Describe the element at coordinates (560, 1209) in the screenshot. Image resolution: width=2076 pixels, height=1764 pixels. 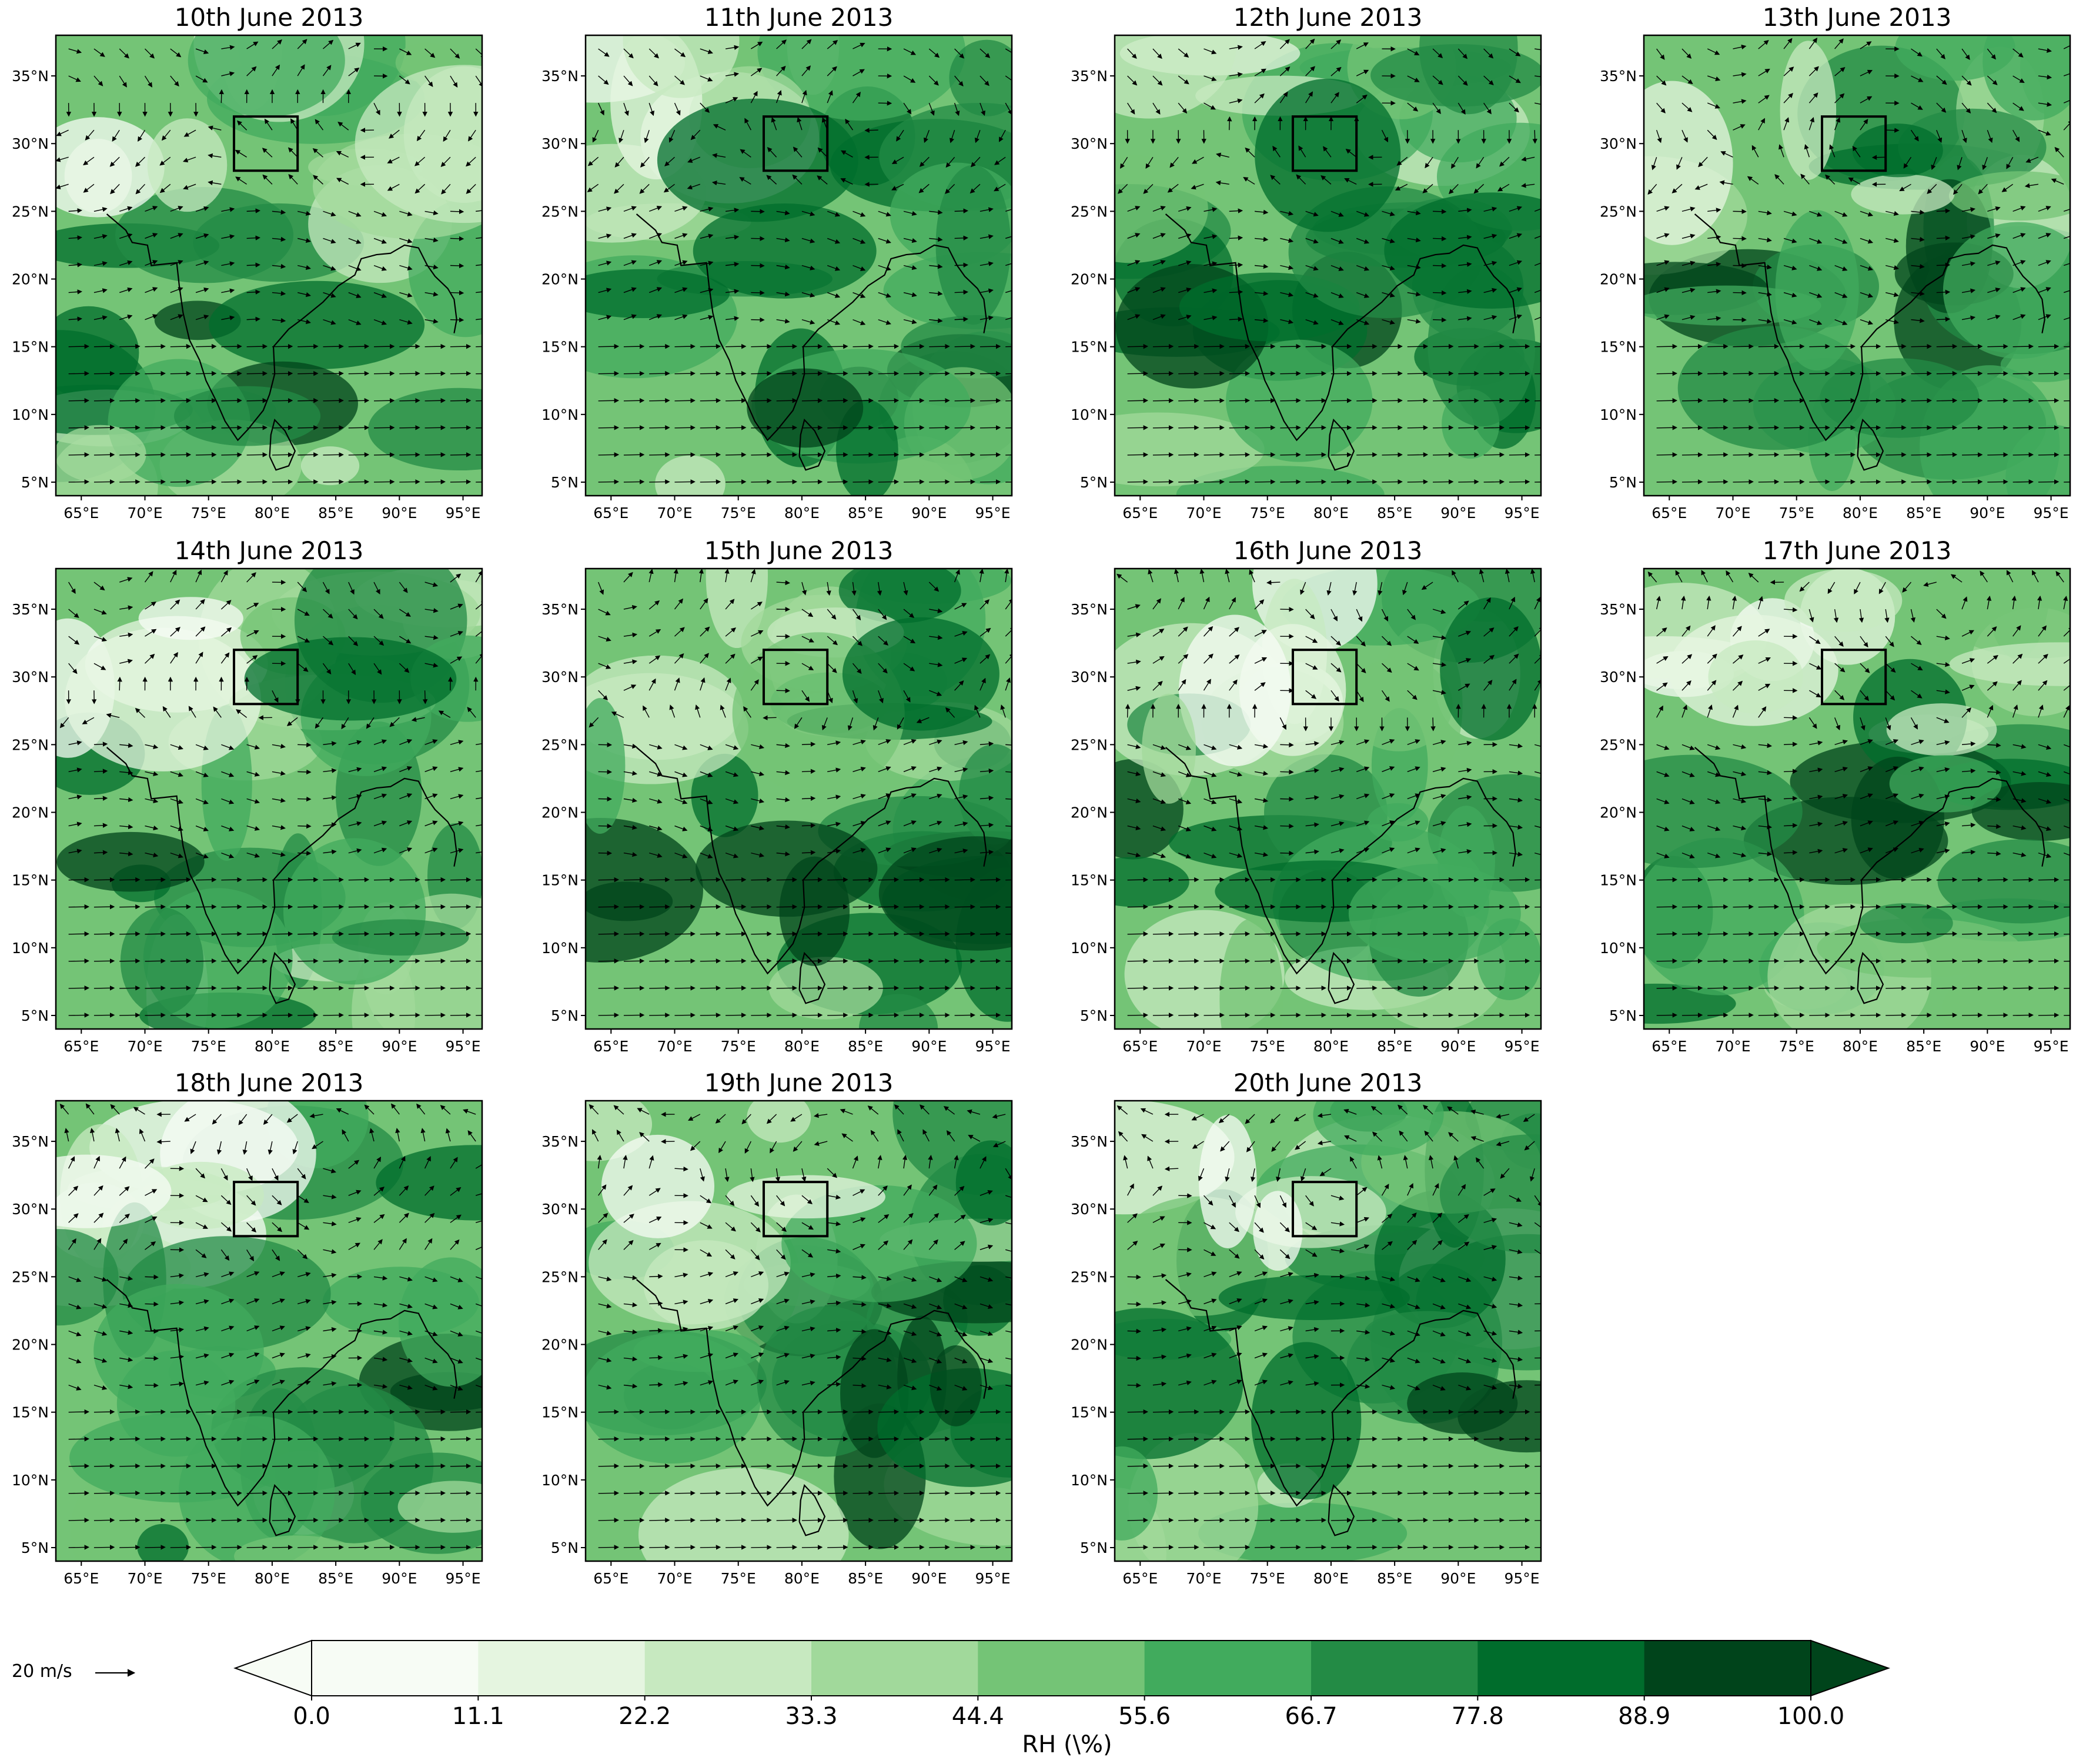
I see `lat-tick-label: 30°N` at that location.